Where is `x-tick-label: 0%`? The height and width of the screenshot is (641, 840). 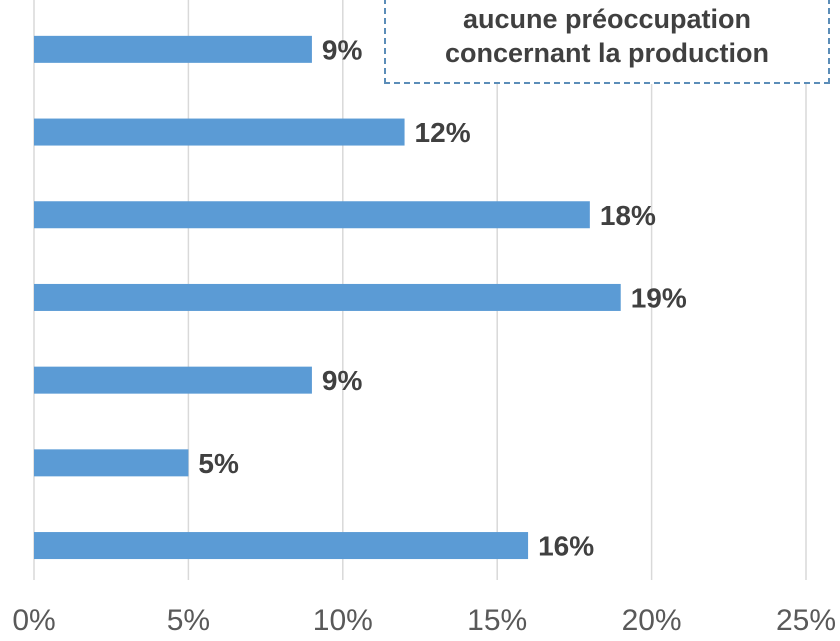
x-tick-label: 0% is located at coordinates (33, 620).